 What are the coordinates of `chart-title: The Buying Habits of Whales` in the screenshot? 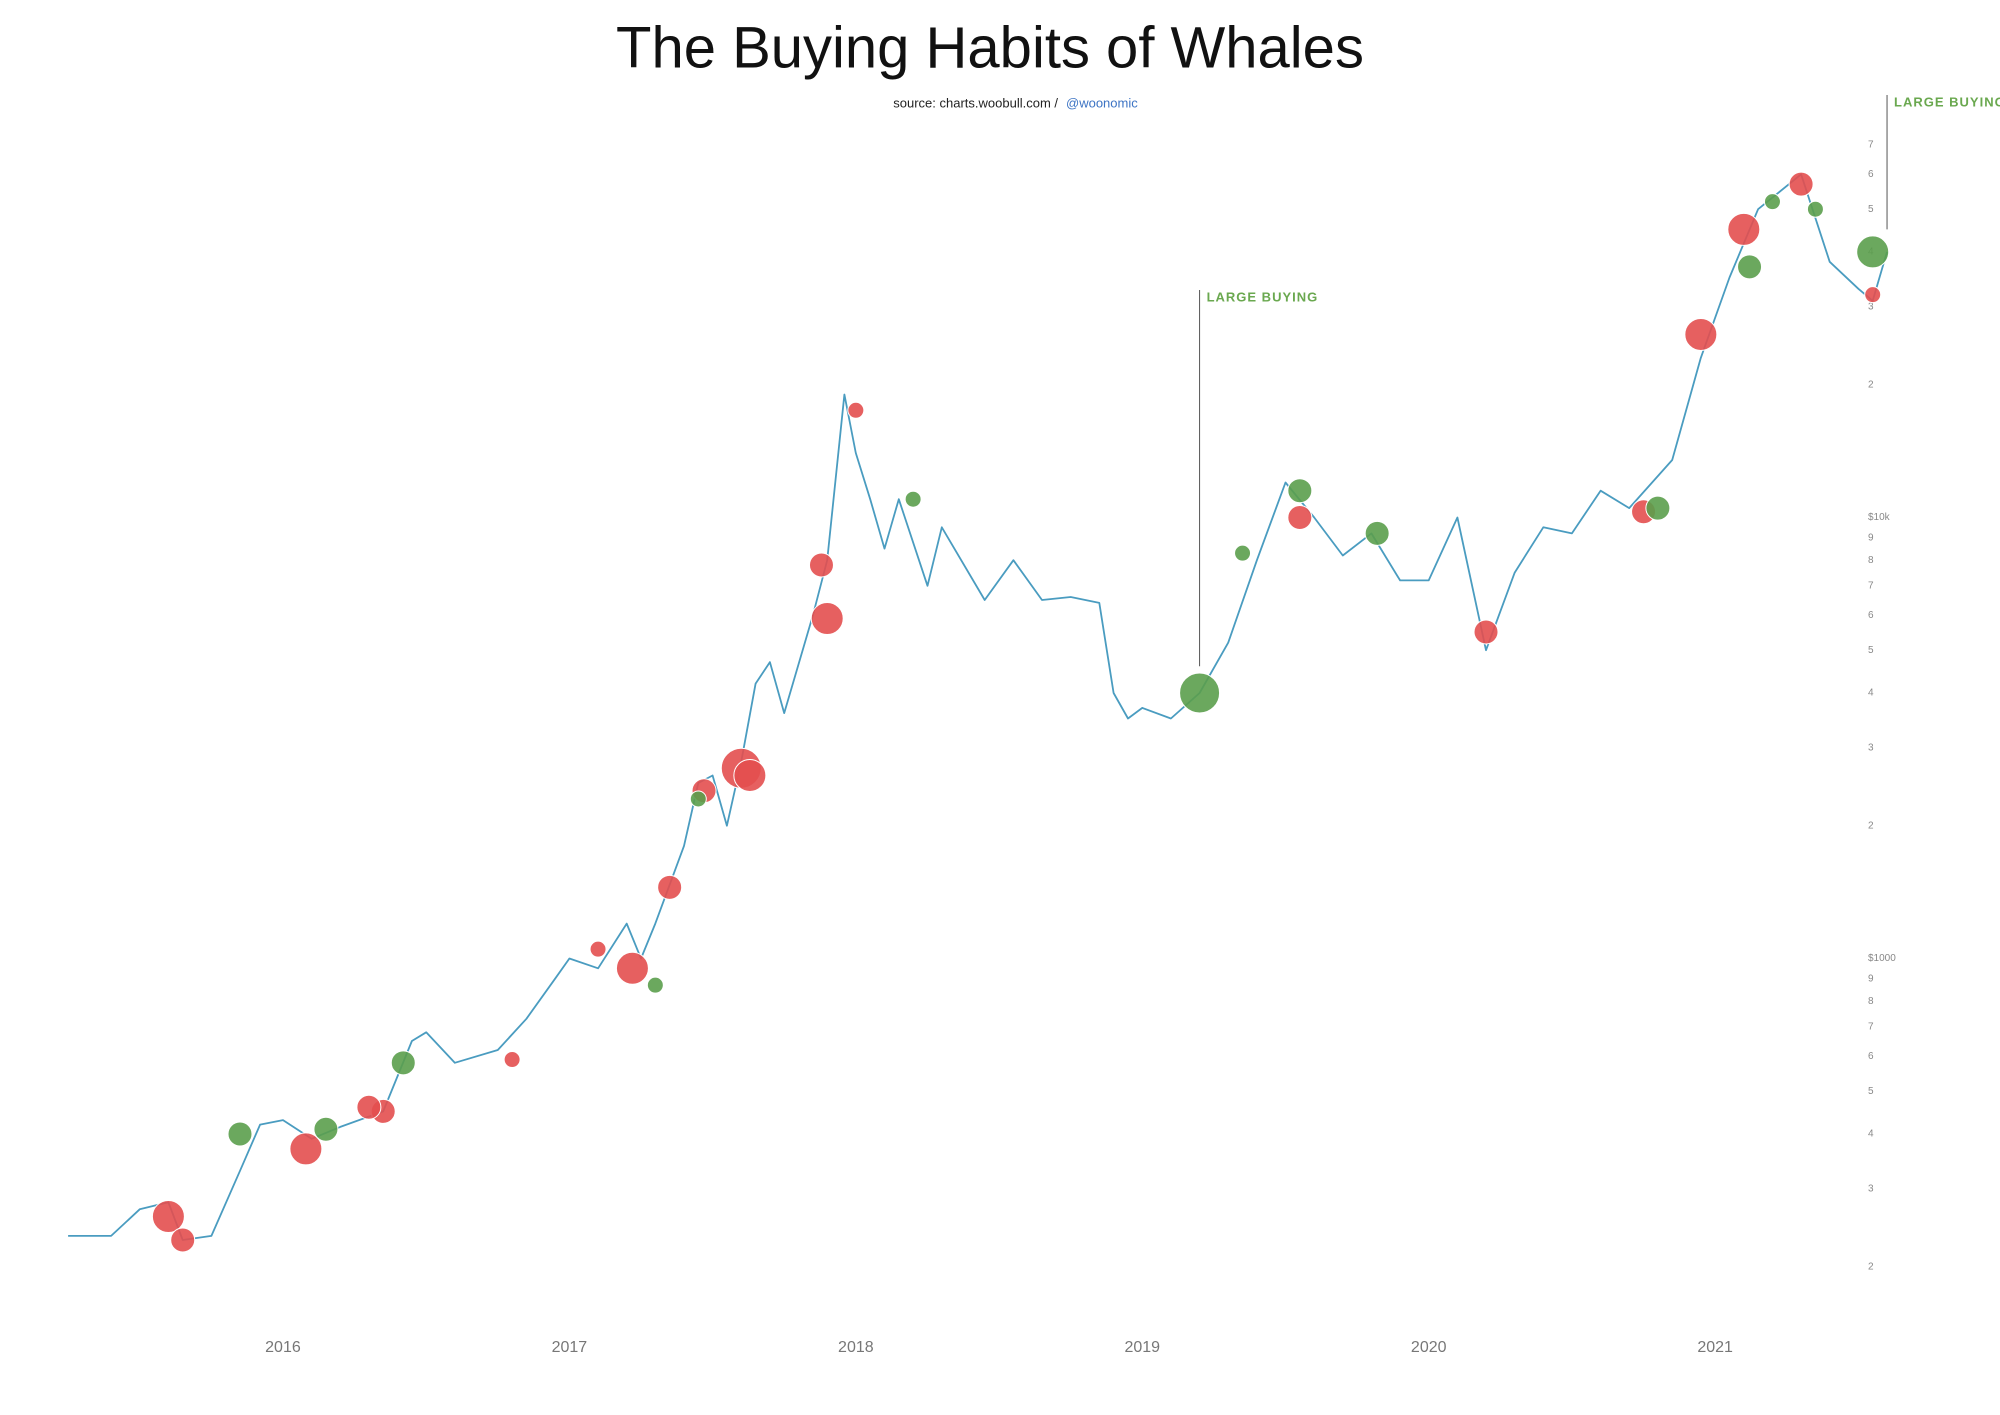 It's located at (990, 47).